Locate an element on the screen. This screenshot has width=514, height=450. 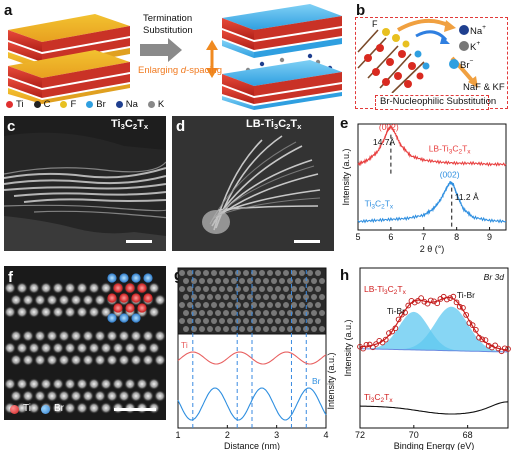
panel-d-label: d is located at coordinates (181, 126).